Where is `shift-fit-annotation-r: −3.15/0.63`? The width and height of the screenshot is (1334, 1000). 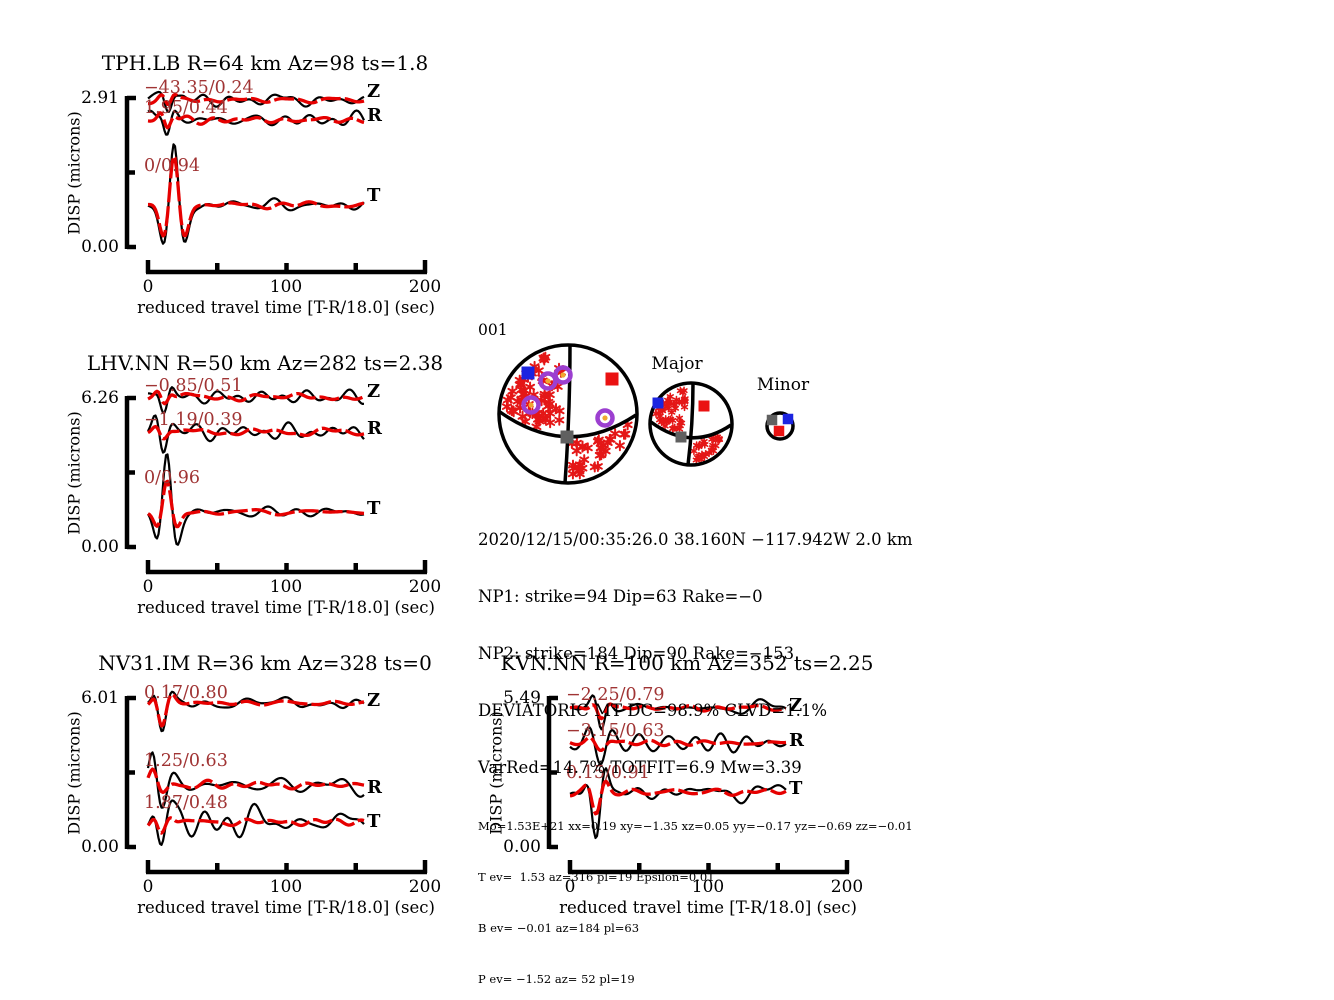
shift-fit-annotation-r: −3.15/0.63 is located at coordinates (615, 731).